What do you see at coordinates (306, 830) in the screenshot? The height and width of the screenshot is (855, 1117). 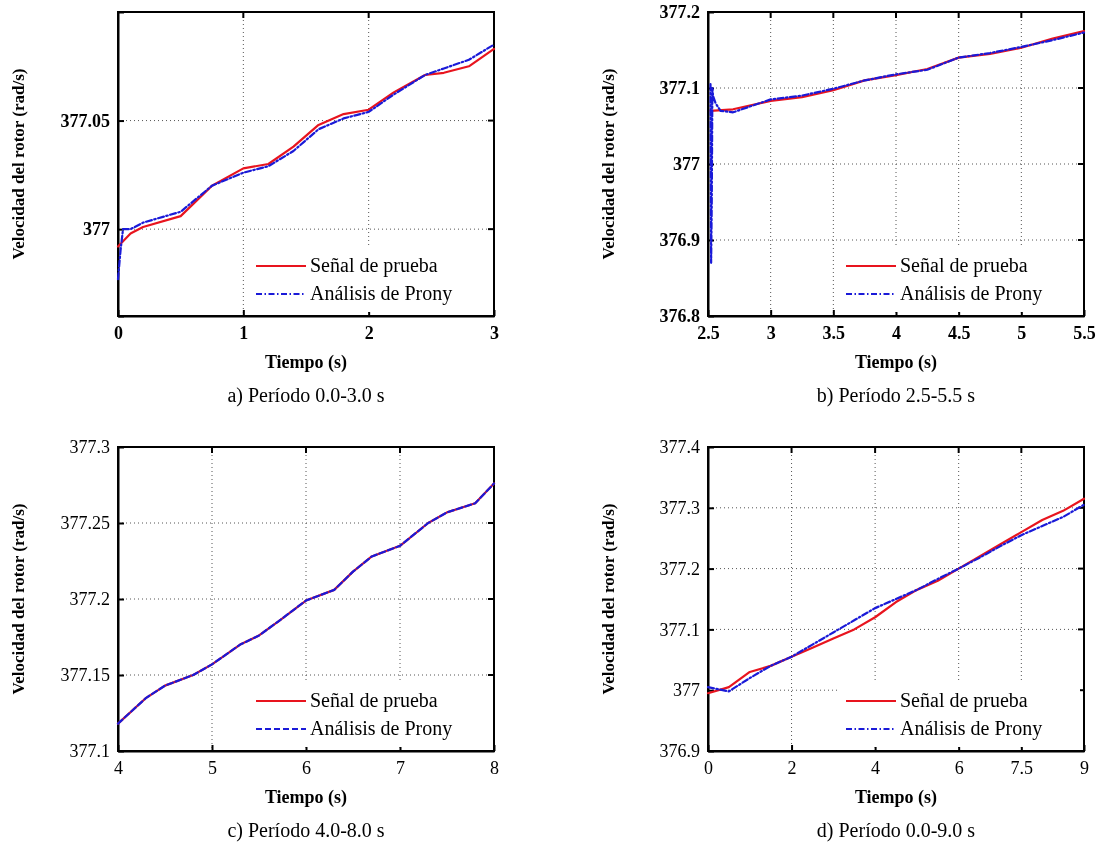 I see `text: c) Período 4.0-8.0 s` at bounding box center [306, 830].